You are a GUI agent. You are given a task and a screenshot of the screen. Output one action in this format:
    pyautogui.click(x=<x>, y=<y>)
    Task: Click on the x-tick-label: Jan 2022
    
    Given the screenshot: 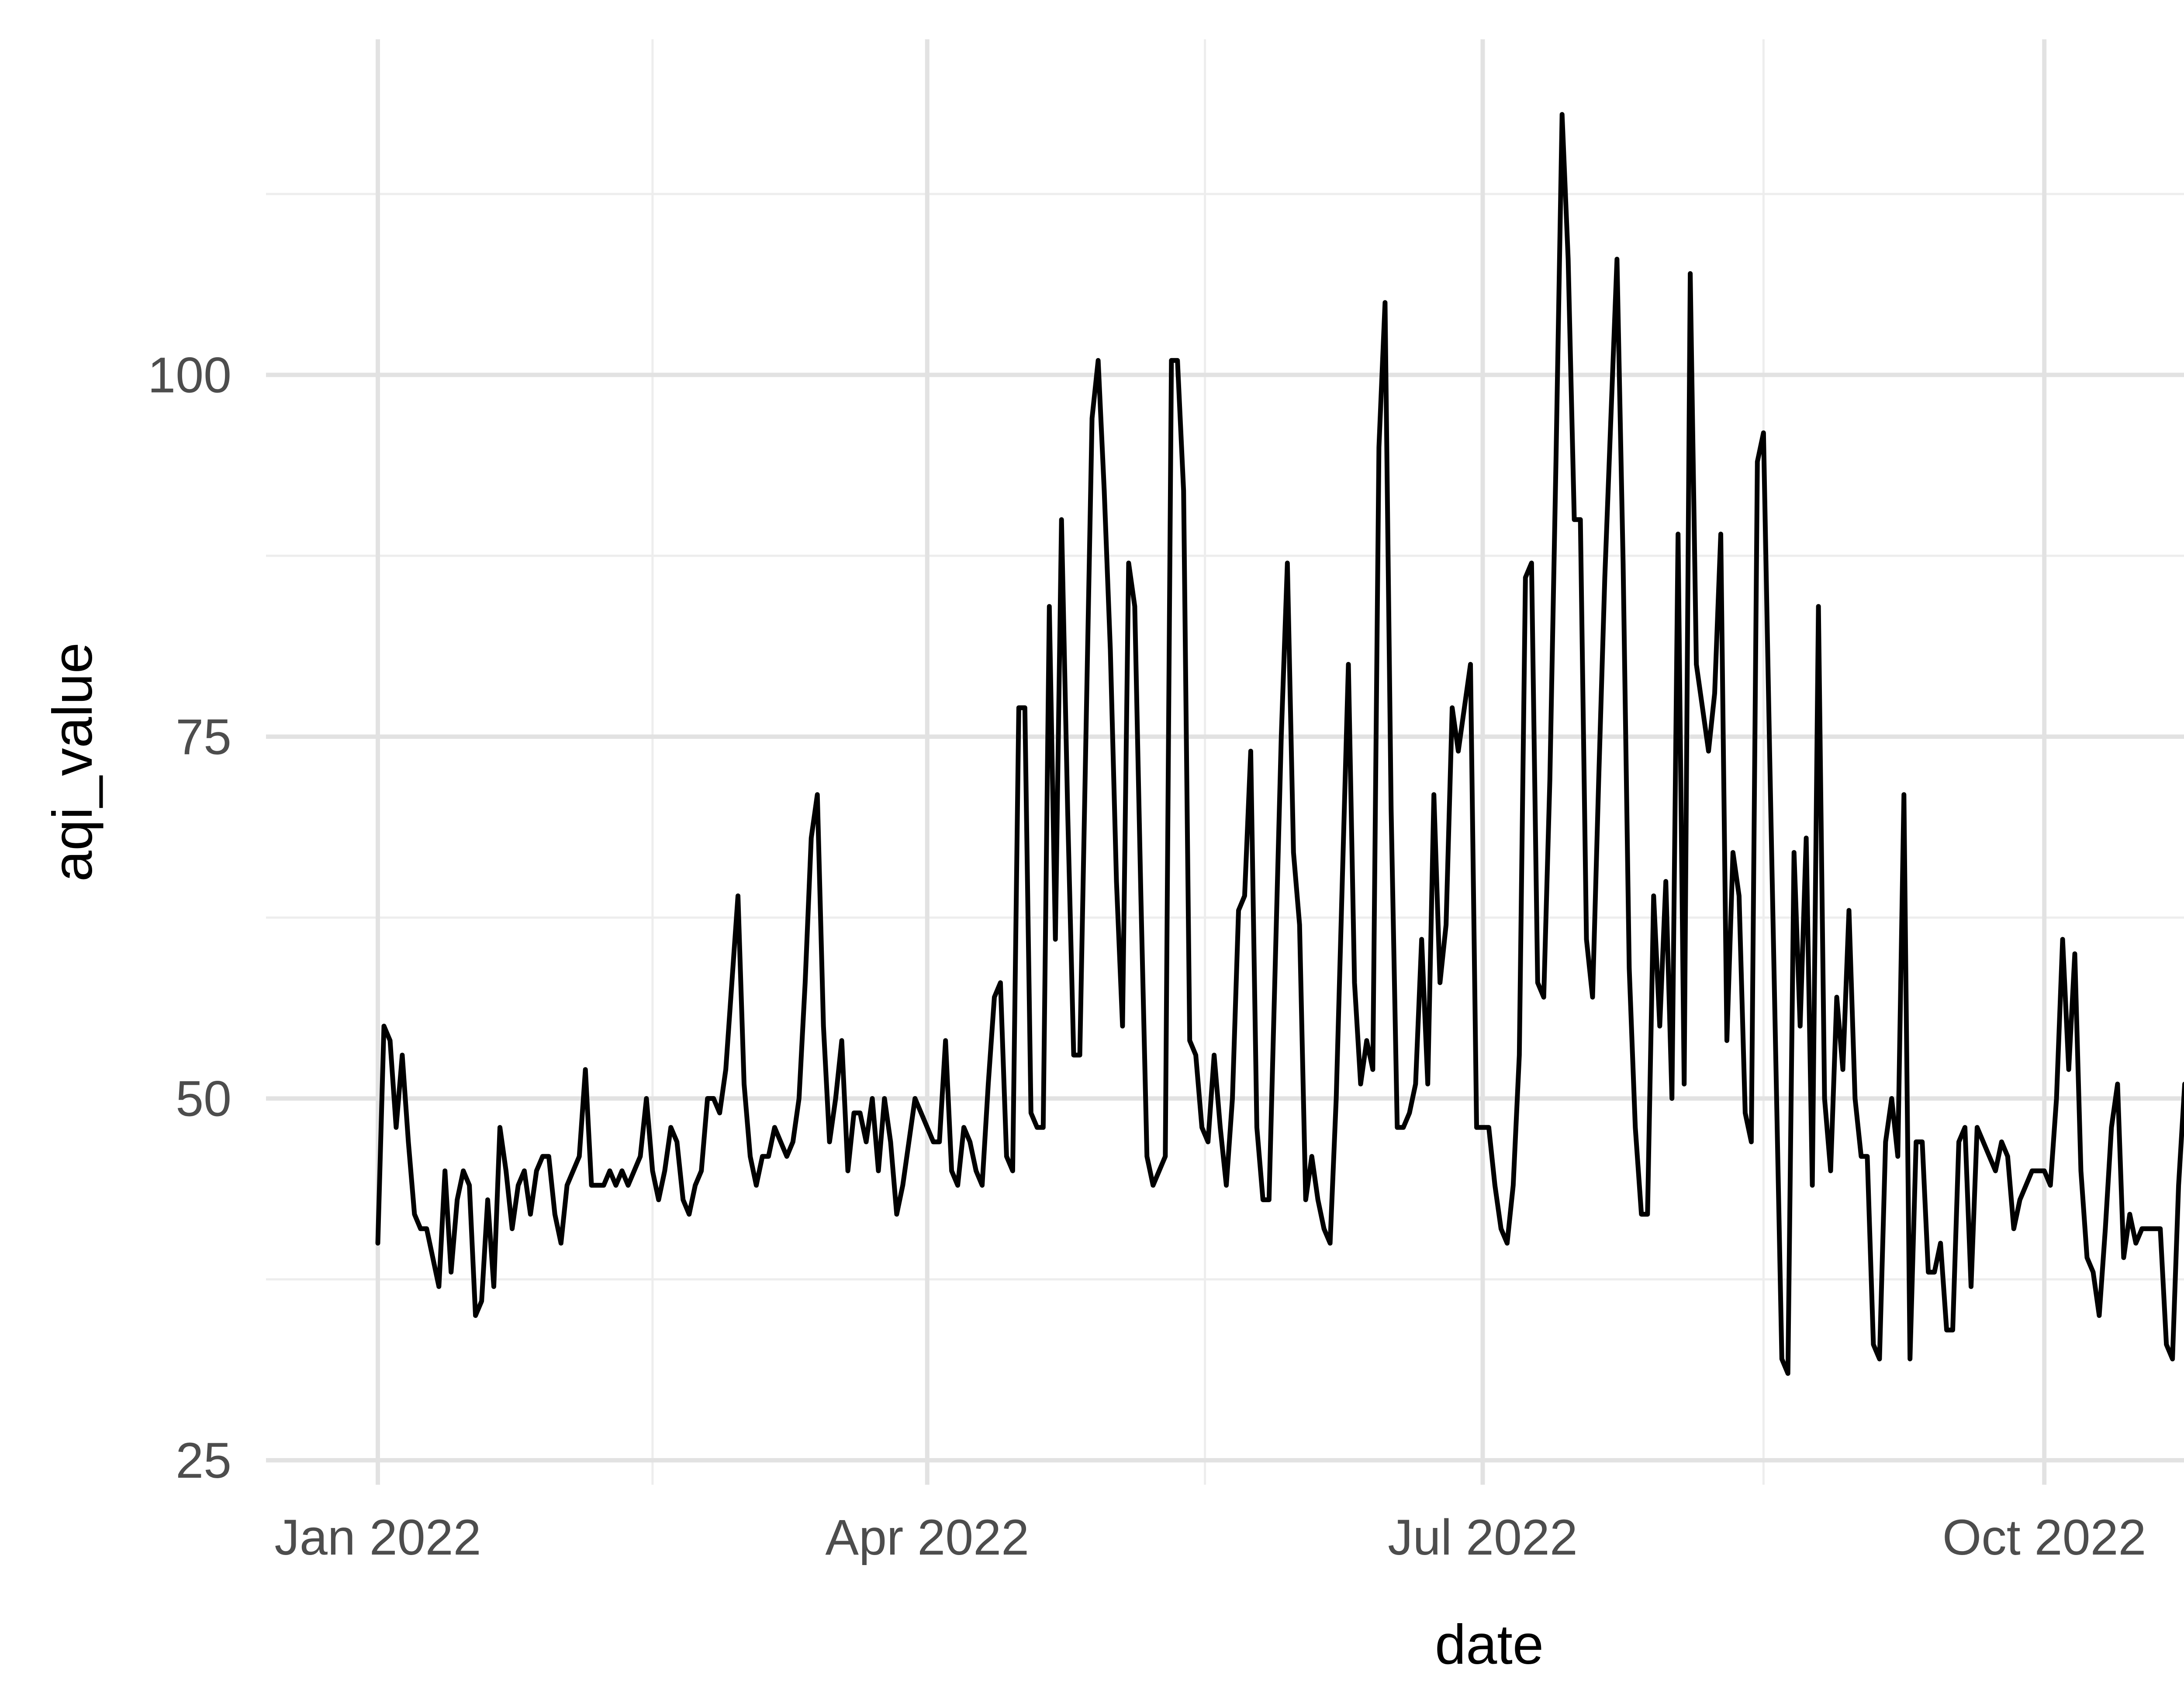 What is the action you would take?
    pyautogui.click(x=377, y=1538)
    